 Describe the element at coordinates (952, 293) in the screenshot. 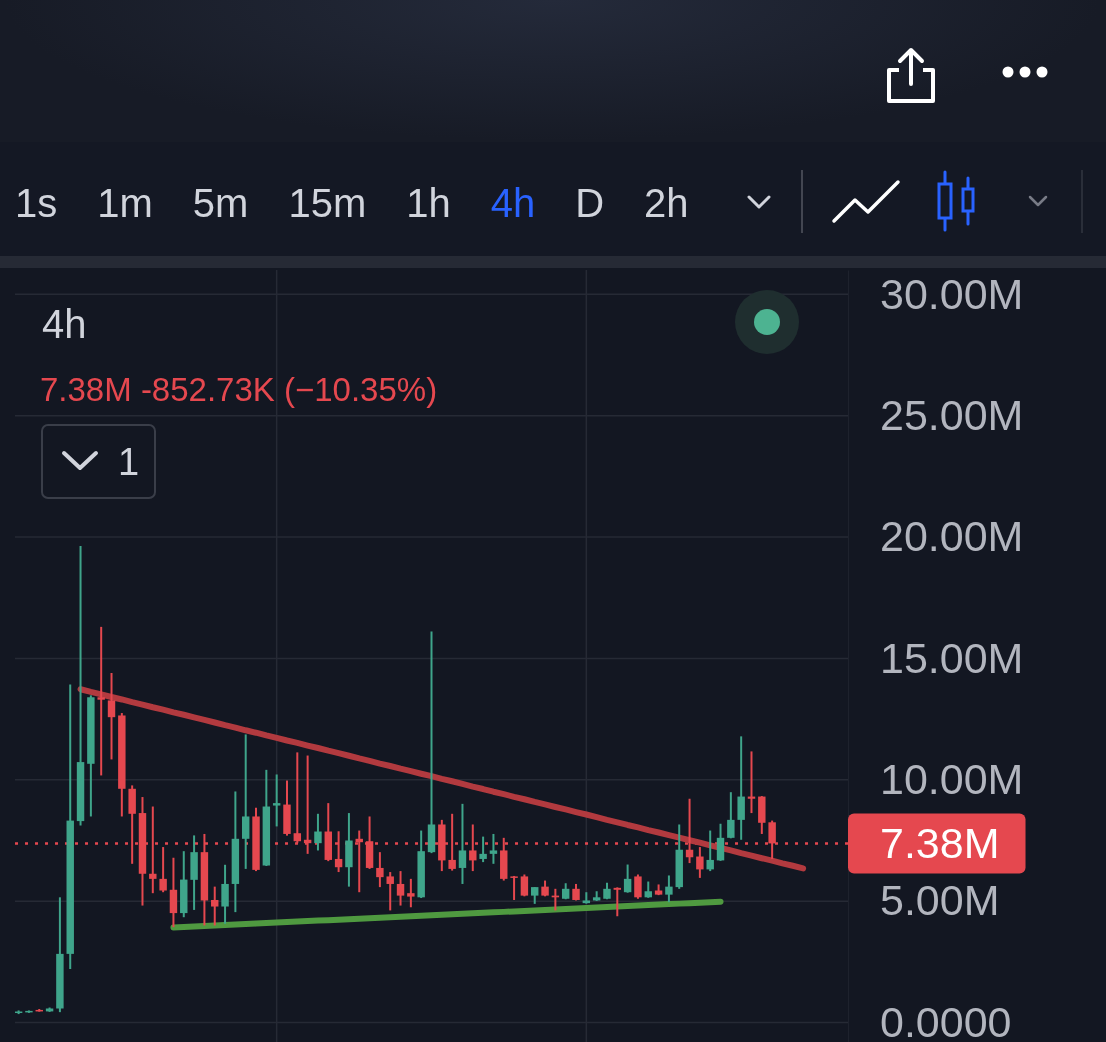

I see `y-tick-label: 30.00M` at that location.